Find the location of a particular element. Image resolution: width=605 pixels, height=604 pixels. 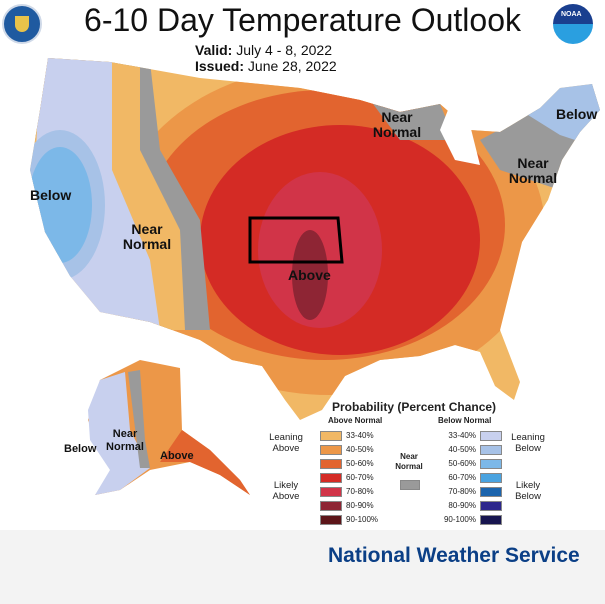

label-below-west: Below is located at coordinates (51, 195).